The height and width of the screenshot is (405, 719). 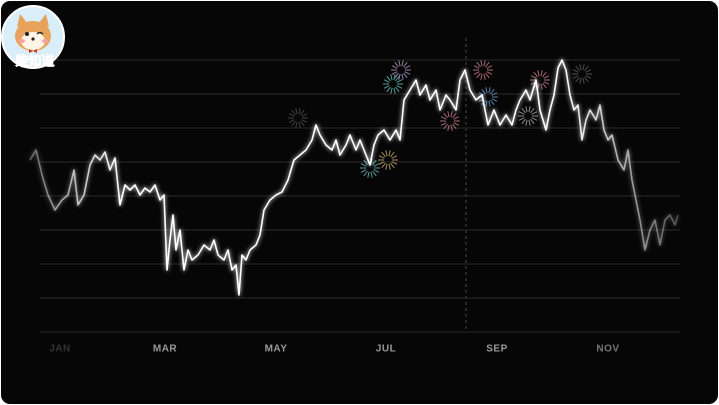 What do you see at coordinates (165, 349) in the screenshot?
I see `x-tick-label: MAR` at bounding box center [165, 349].